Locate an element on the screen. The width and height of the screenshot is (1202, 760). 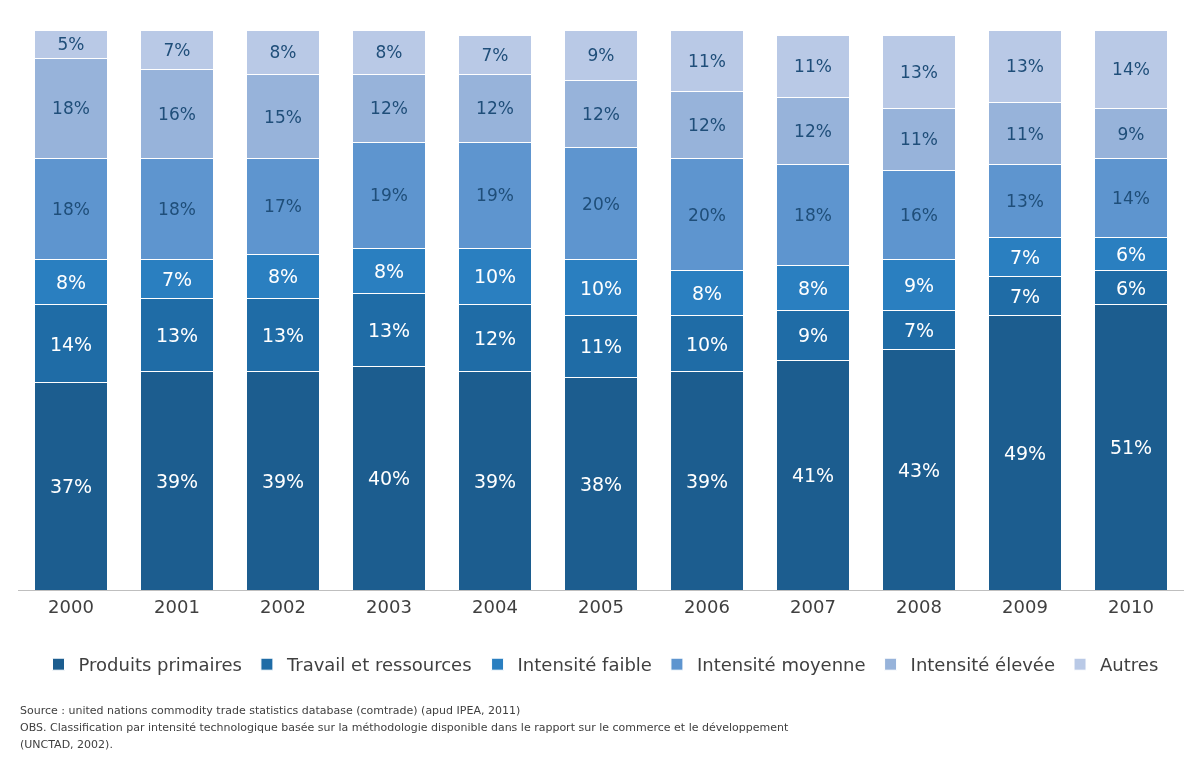
text: (UNCTAD, 2002). is located at coordinates (66, 744).